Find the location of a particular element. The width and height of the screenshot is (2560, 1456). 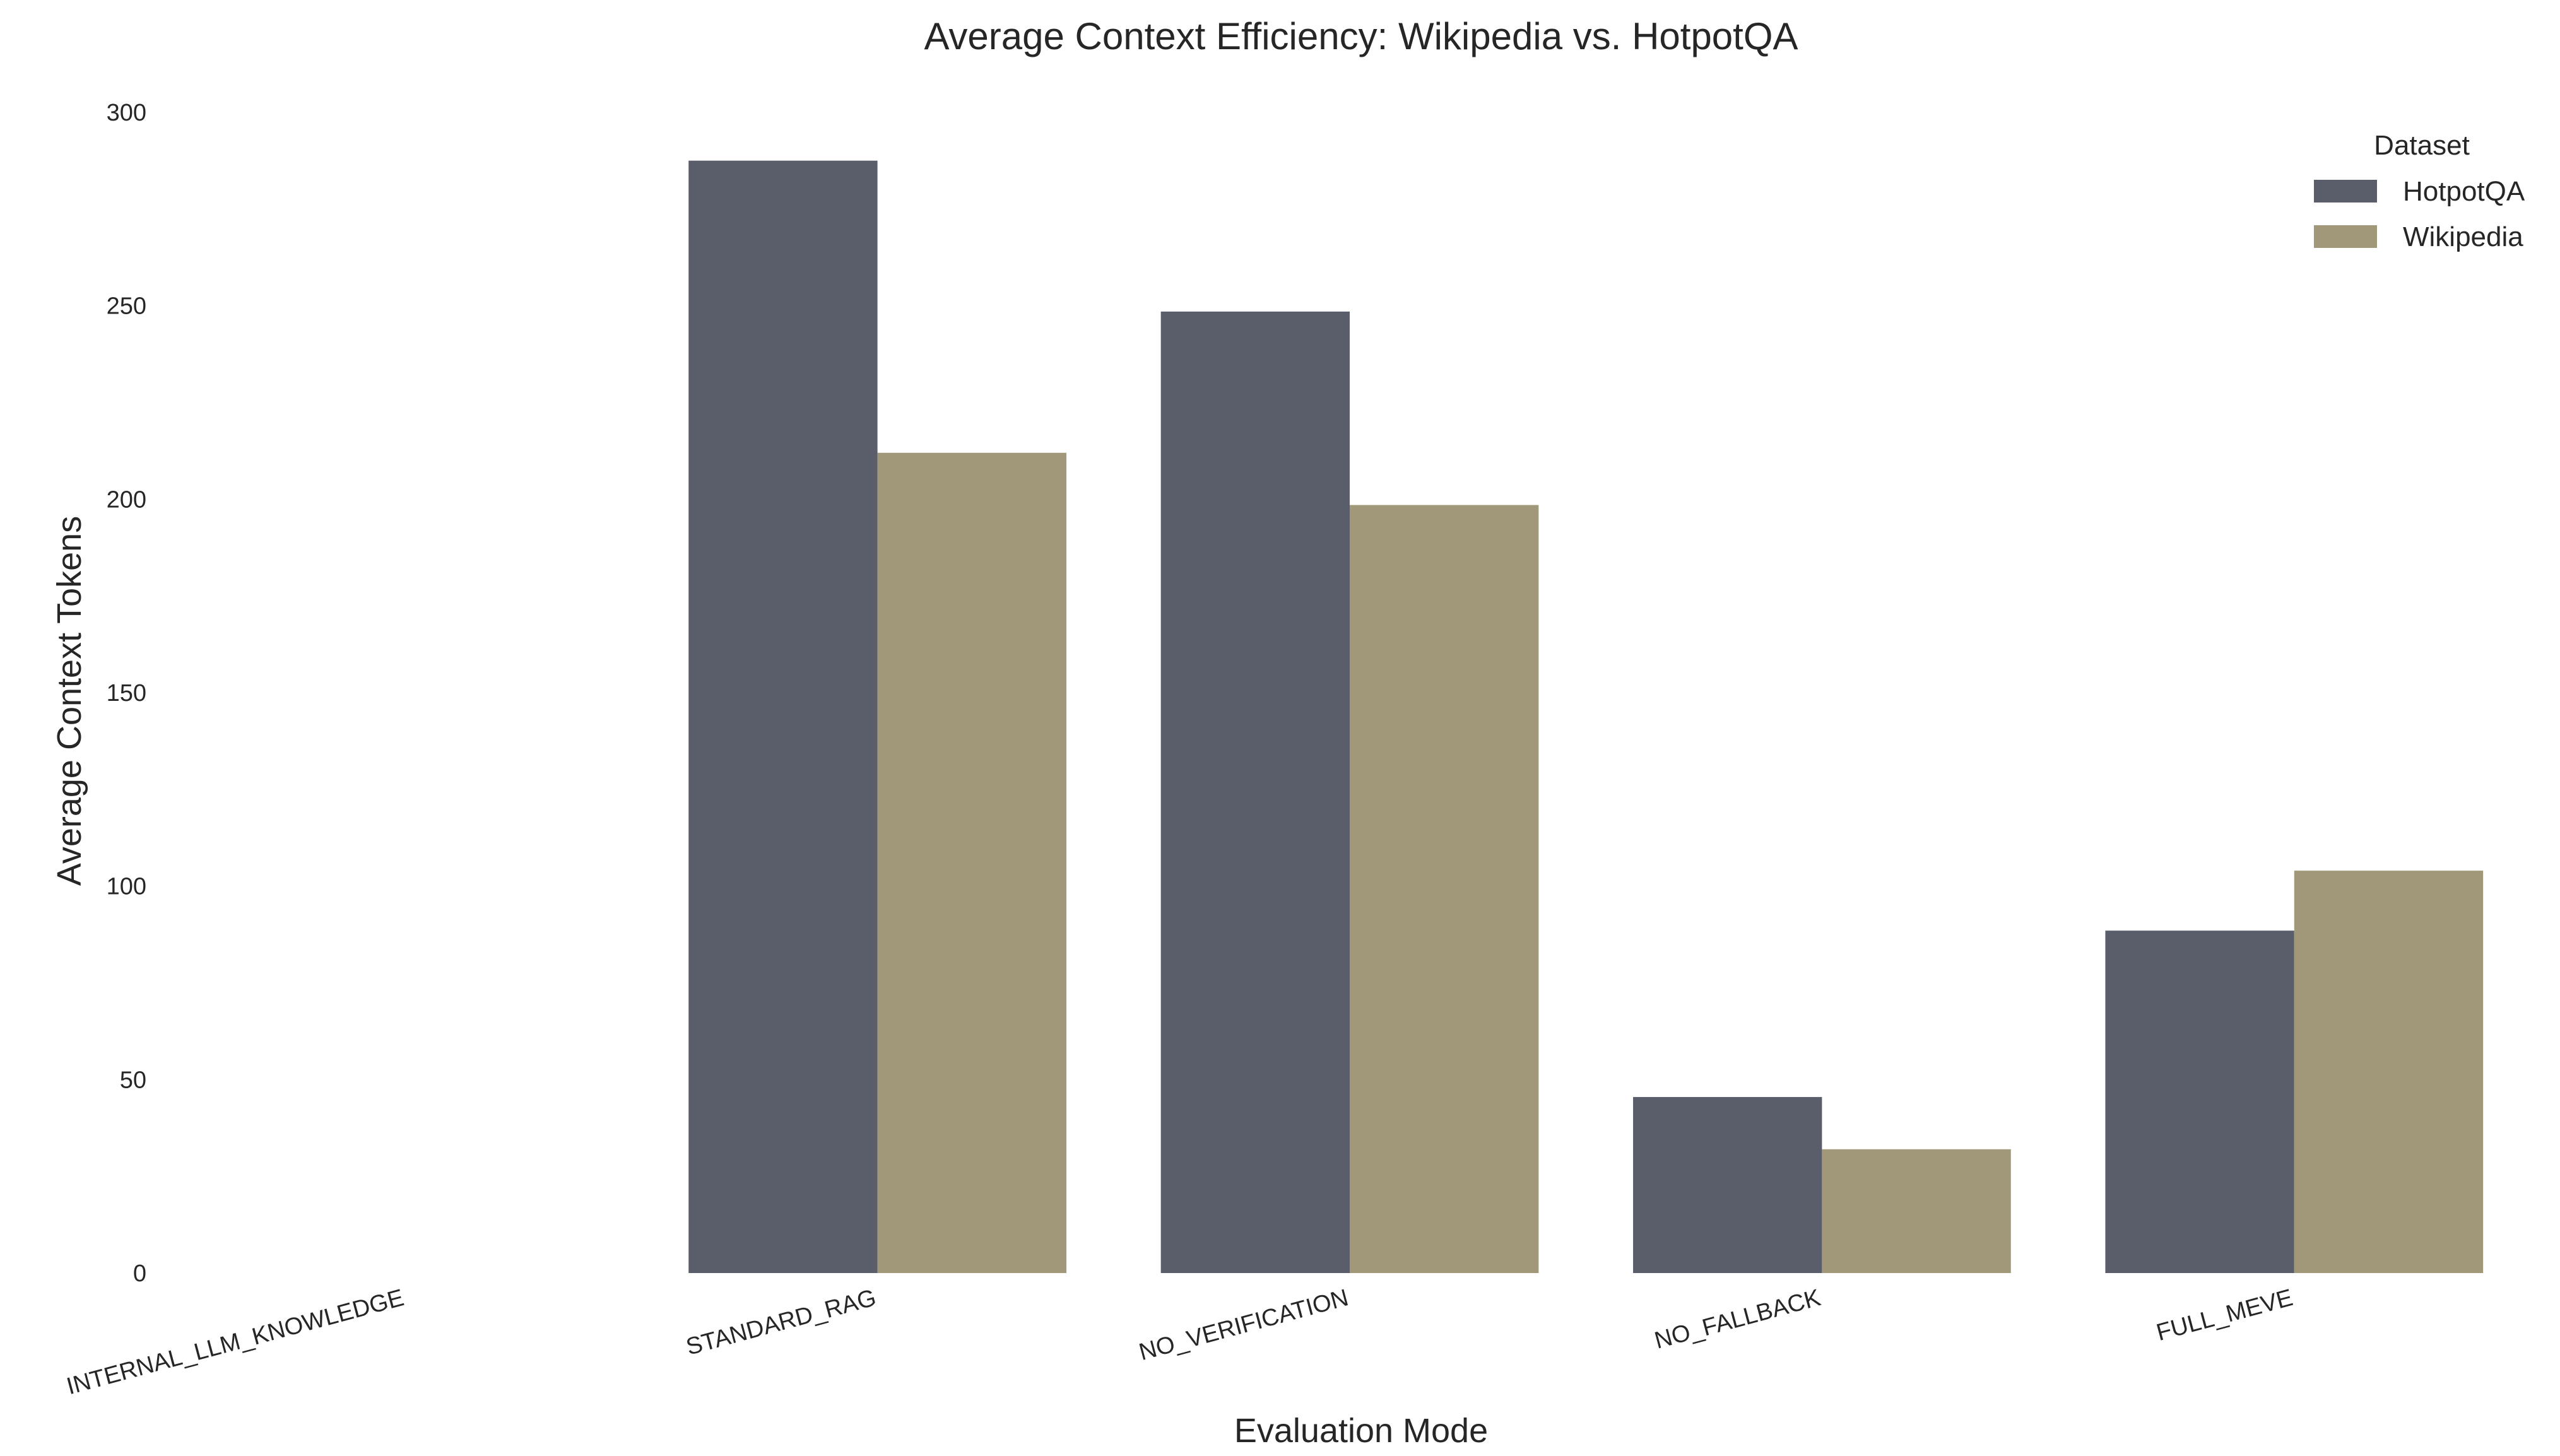

y-tick-label: 100 is located at coordinates (126, 887).